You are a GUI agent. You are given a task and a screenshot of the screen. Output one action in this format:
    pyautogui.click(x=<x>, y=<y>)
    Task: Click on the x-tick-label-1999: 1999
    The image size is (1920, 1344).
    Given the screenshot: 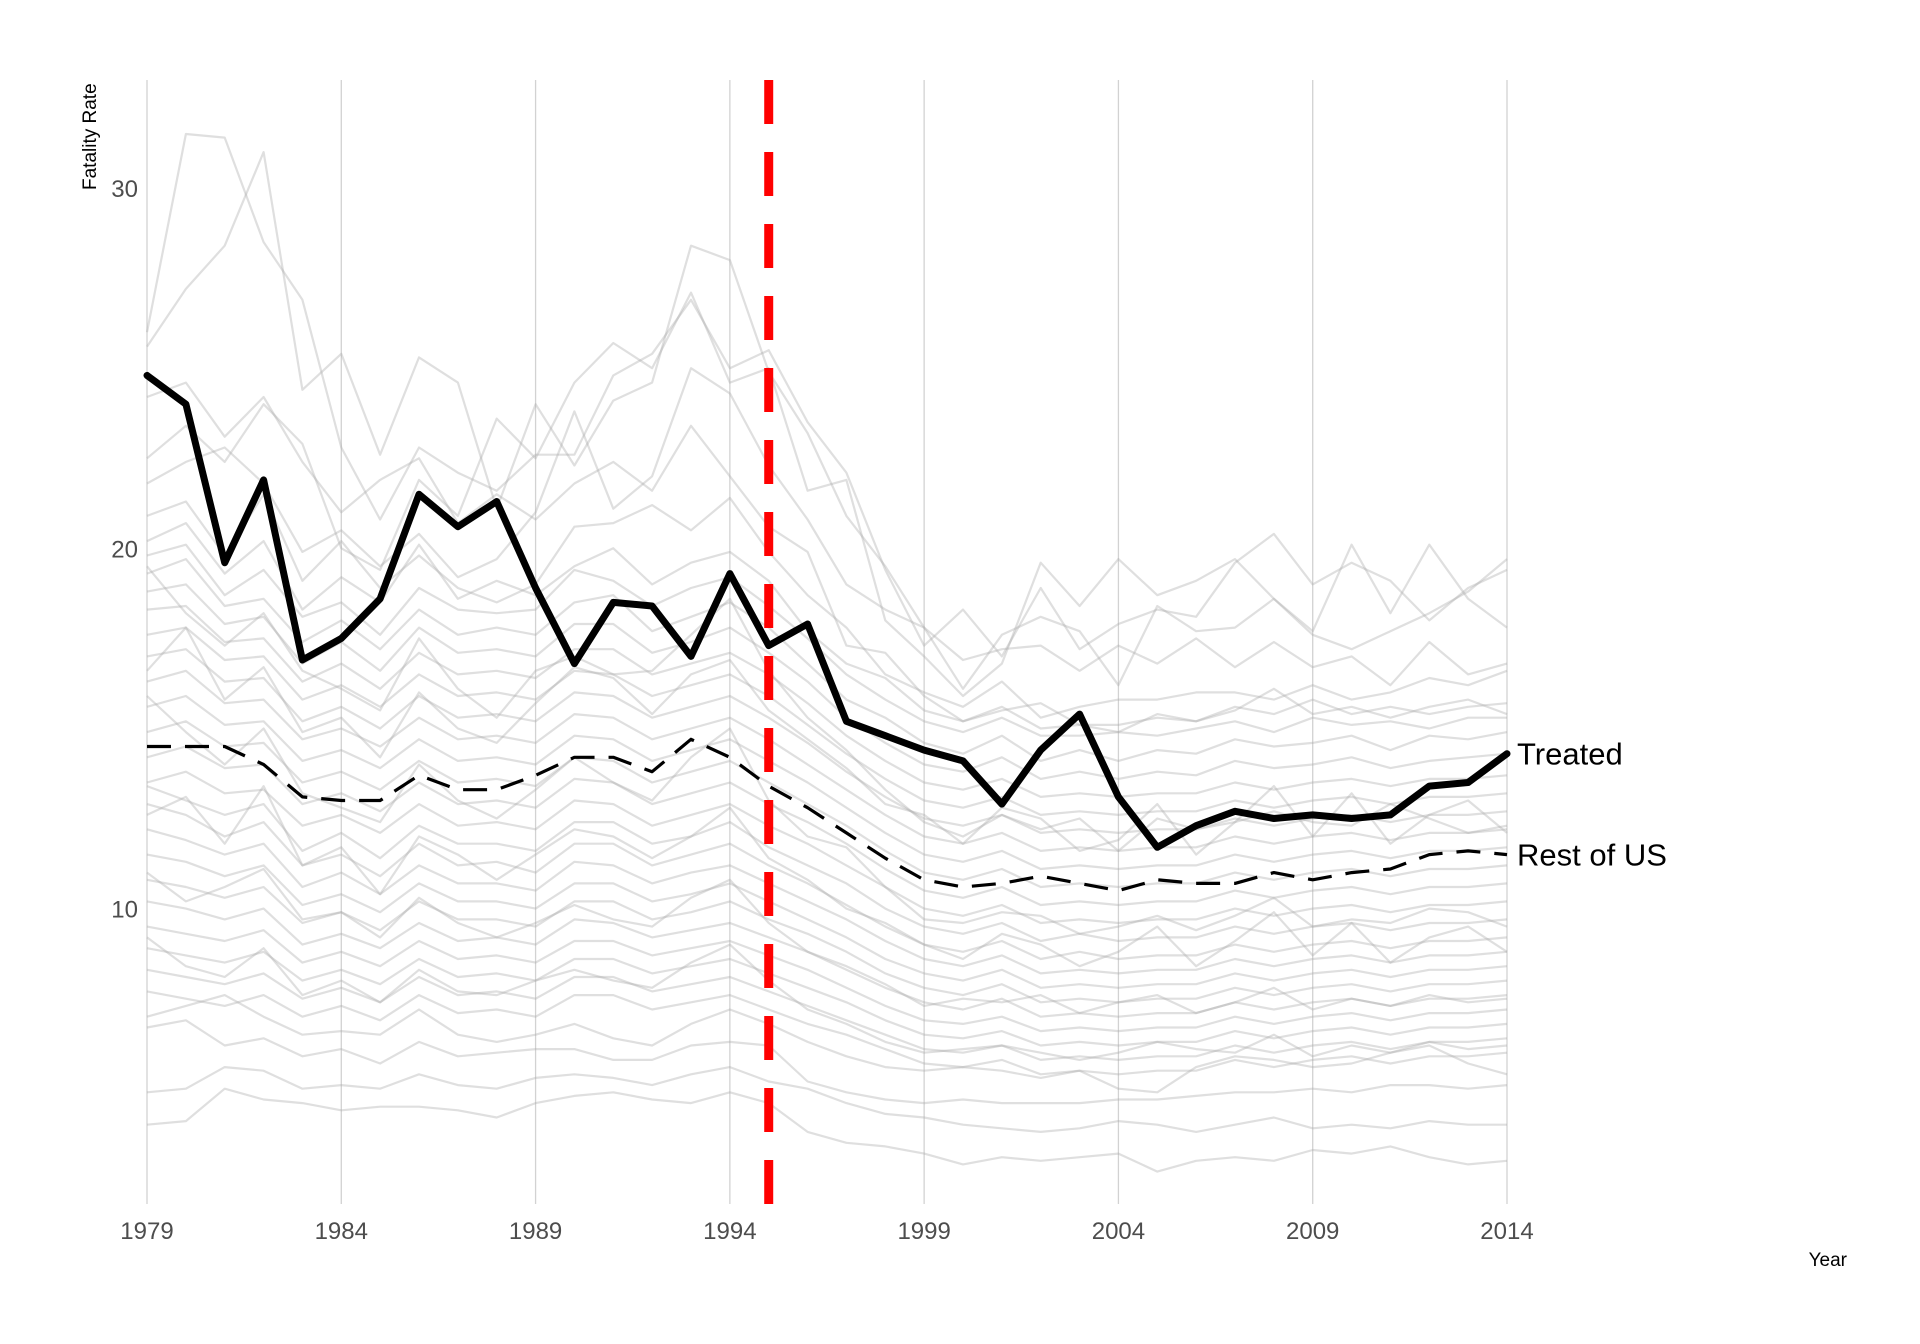 What is the action you would take?
    pyautogui.click(x=923, y=1231)
    